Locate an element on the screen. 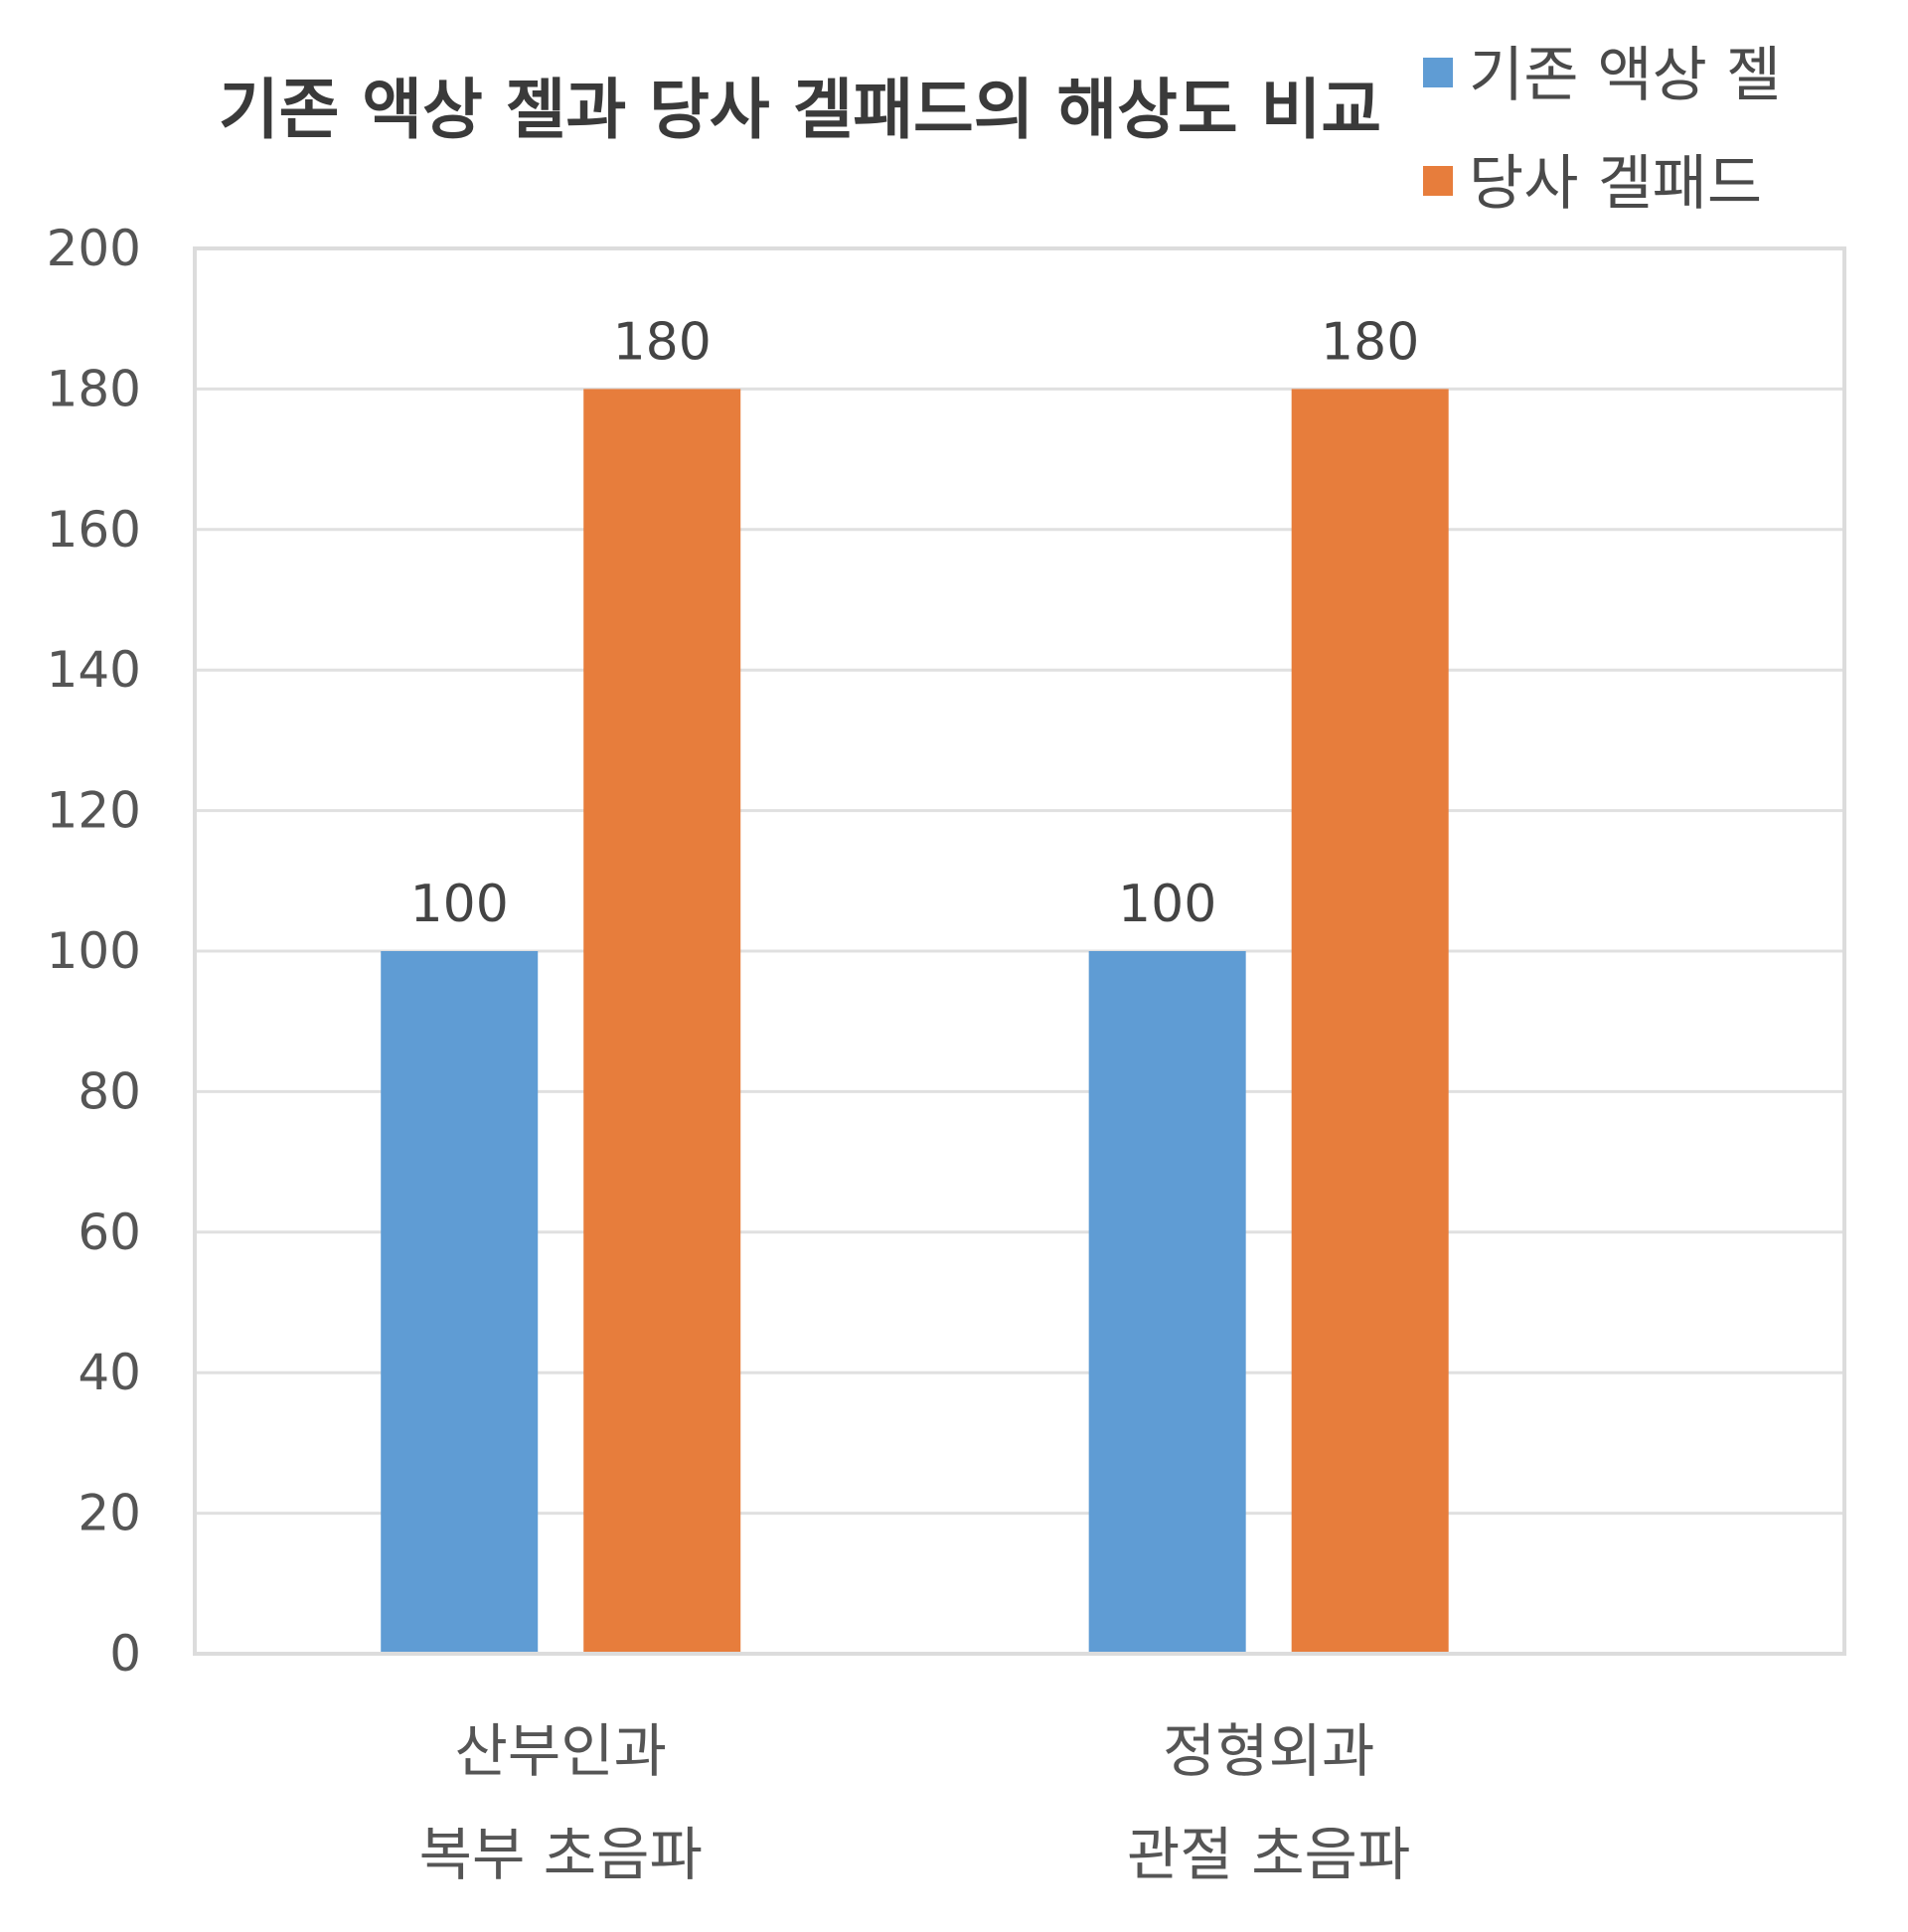 The width and height of the screenshot is (1908, 1932). y-tick-label: 120 is located at coordinates (94, 811).